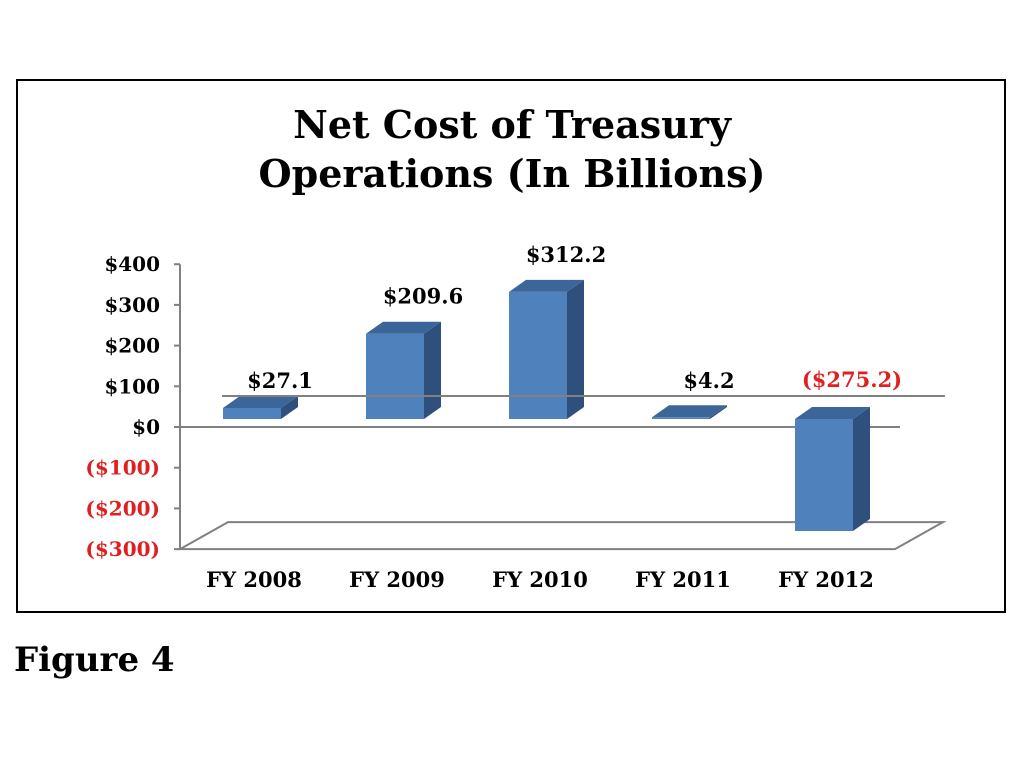  I want to click on y-tick-label: ($100), so click(122, 468).